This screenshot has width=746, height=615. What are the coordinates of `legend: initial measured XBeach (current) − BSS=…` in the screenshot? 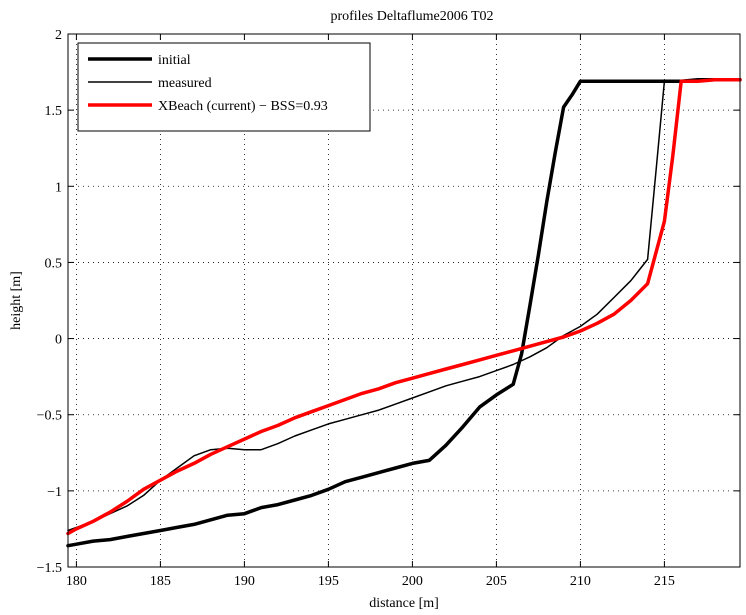 It's located at (224, 87).